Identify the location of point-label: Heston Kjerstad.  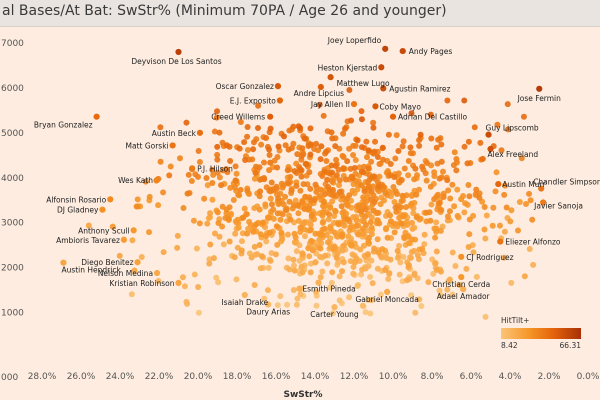
(348, 67).